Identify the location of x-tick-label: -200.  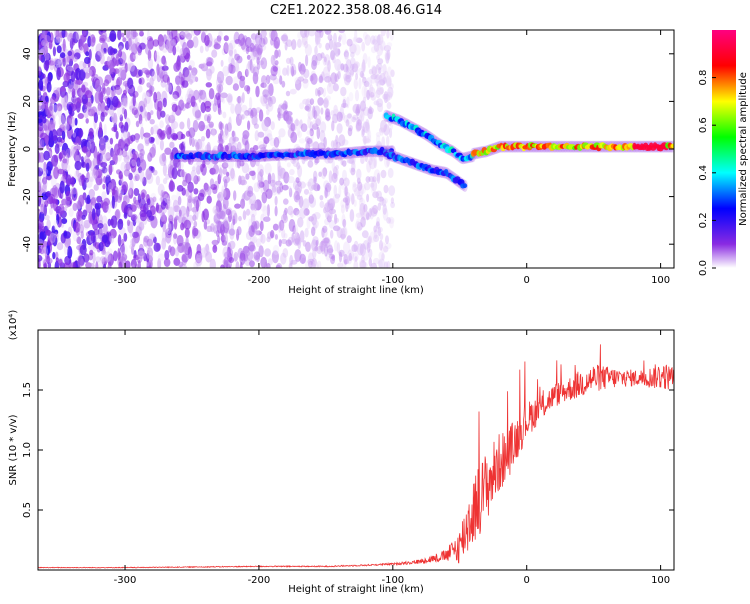
(259, 580).